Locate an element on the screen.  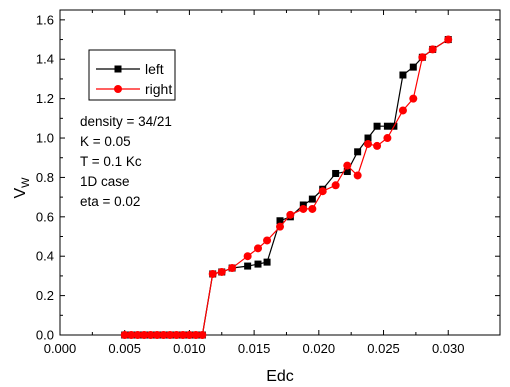
y-tick-label: 1.2 is located at coordinates (45, 98).